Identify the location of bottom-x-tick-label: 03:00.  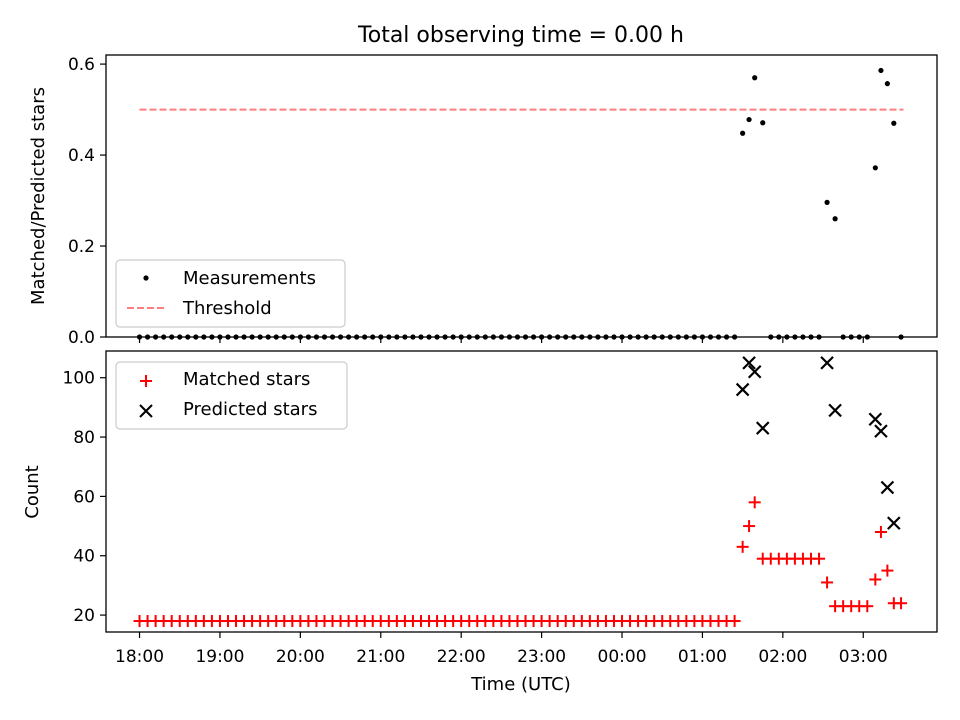
(863, 657).